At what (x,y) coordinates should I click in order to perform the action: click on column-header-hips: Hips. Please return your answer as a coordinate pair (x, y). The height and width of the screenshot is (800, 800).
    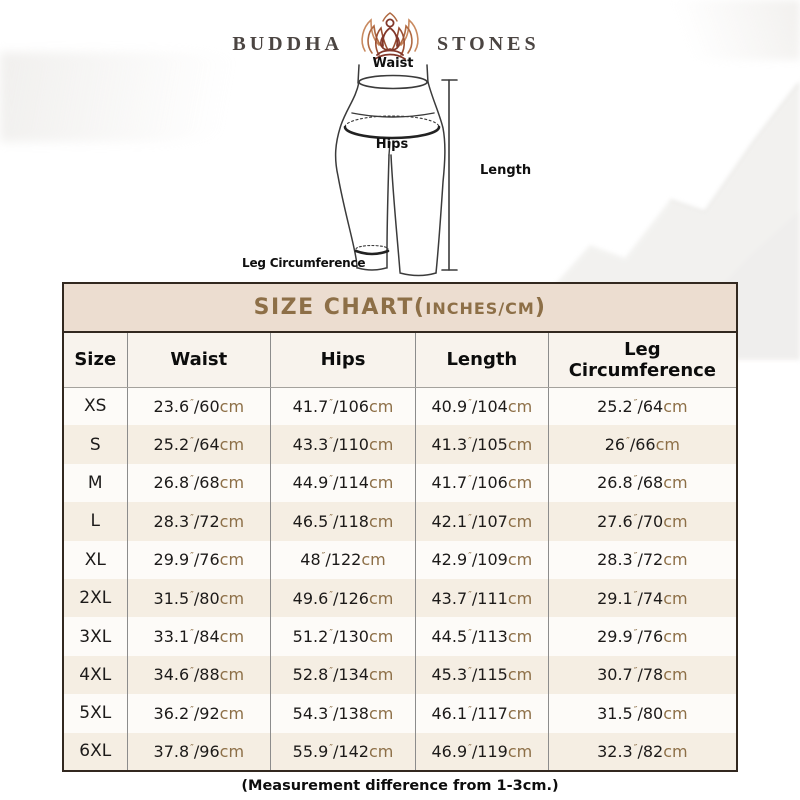
    Looking at the image, I should click on (343, 360).